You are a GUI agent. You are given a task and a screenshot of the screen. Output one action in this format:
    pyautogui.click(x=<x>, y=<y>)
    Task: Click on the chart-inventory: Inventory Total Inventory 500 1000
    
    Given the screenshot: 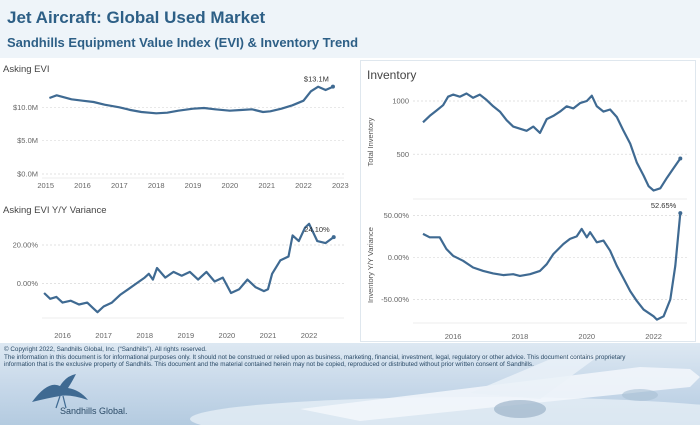 What is the action you would take?
    pyautogui.click(x=526, y=134)
    